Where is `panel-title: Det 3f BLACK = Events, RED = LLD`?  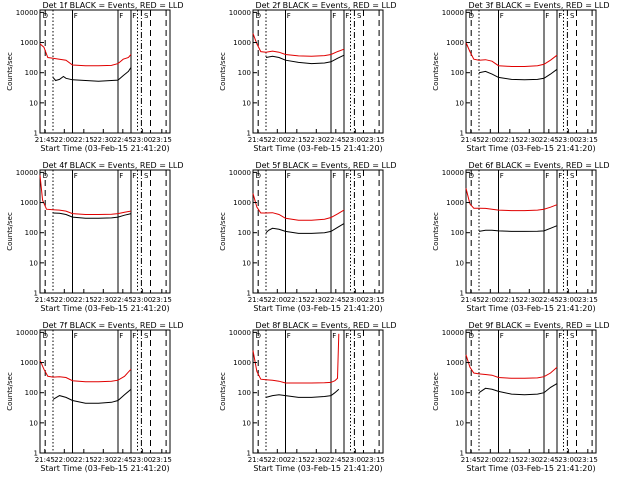
panel-title: Det 3f BLACK = Events, RED = LLD is located at coordinates (538, 5).